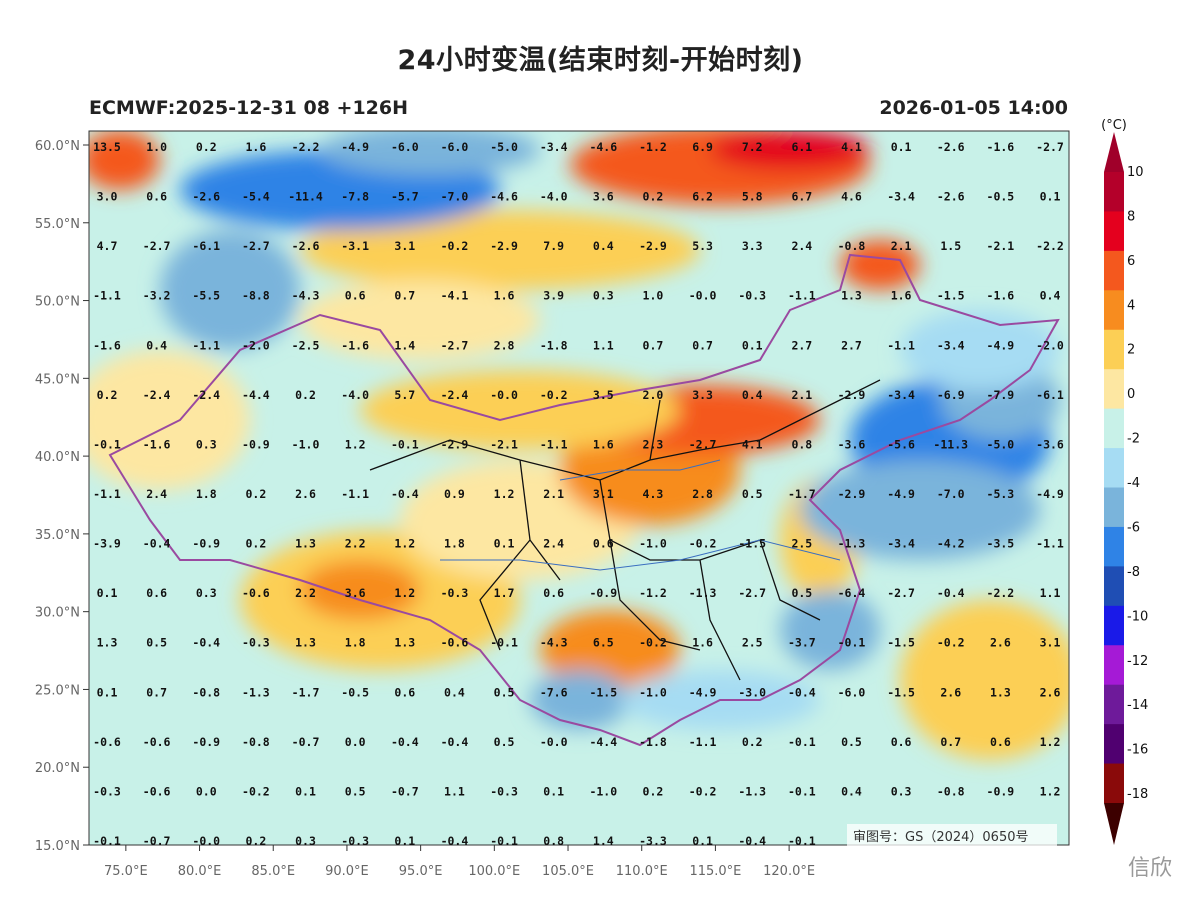  What do you see at coordinates (306, 345) in the screenshot?
I see `grid-value: -2.5` at bounding box center [306, 345].